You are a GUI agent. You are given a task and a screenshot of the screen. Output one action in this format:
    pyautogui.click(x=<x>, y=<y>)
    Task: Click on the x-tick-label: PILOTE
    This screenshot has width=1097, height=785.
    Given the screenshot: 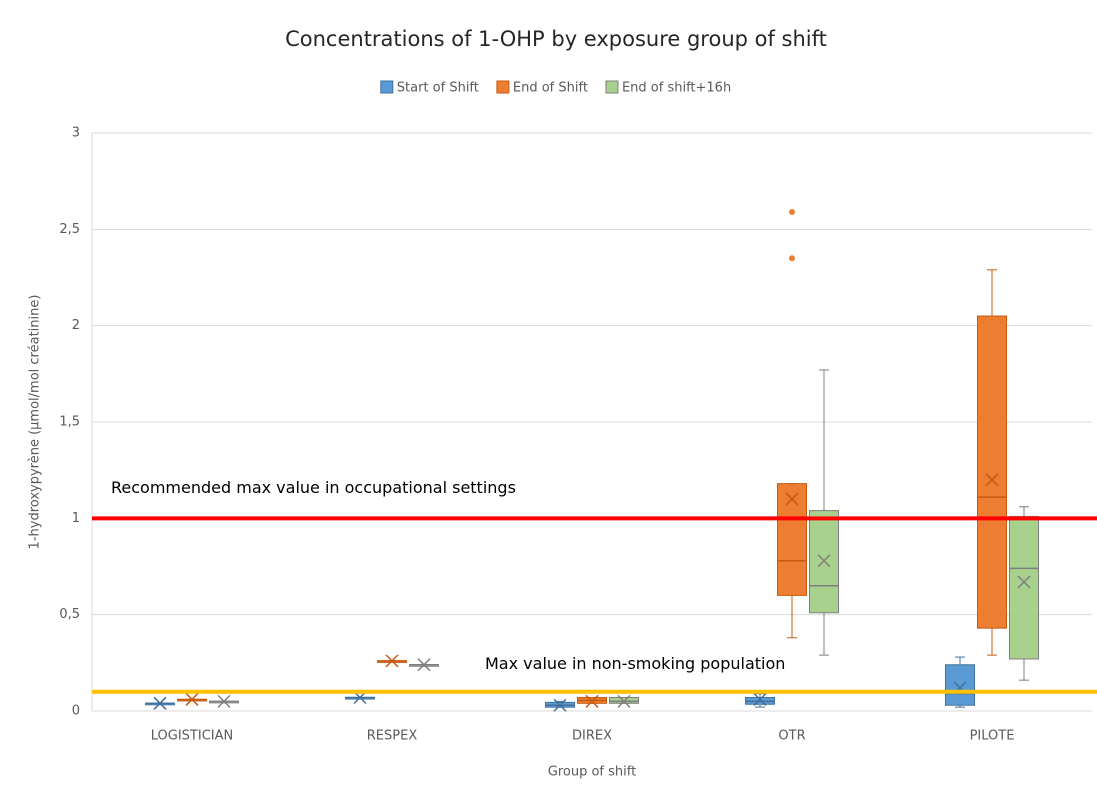 What is the action you would take?
    pyautogui.click(x=992, y=736)
    